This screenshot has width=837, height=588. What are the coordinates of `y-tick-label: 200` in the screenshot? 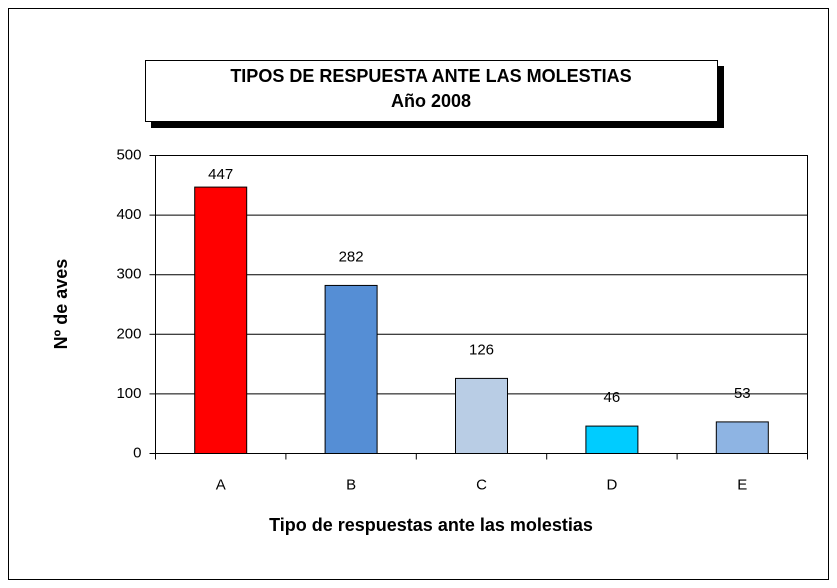 It's located at (128, 333).